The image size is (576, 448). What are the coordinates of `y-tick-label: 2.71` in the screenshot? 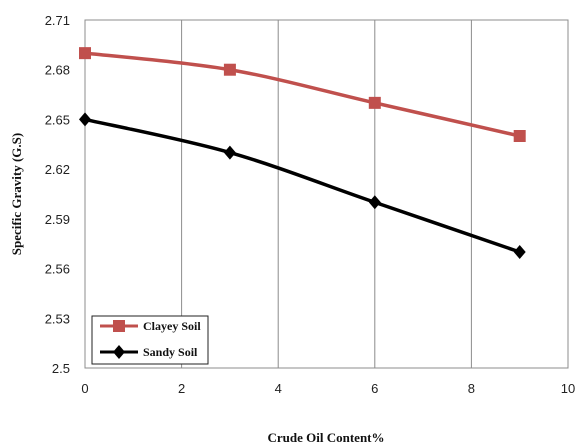 It's located at (57, 20).